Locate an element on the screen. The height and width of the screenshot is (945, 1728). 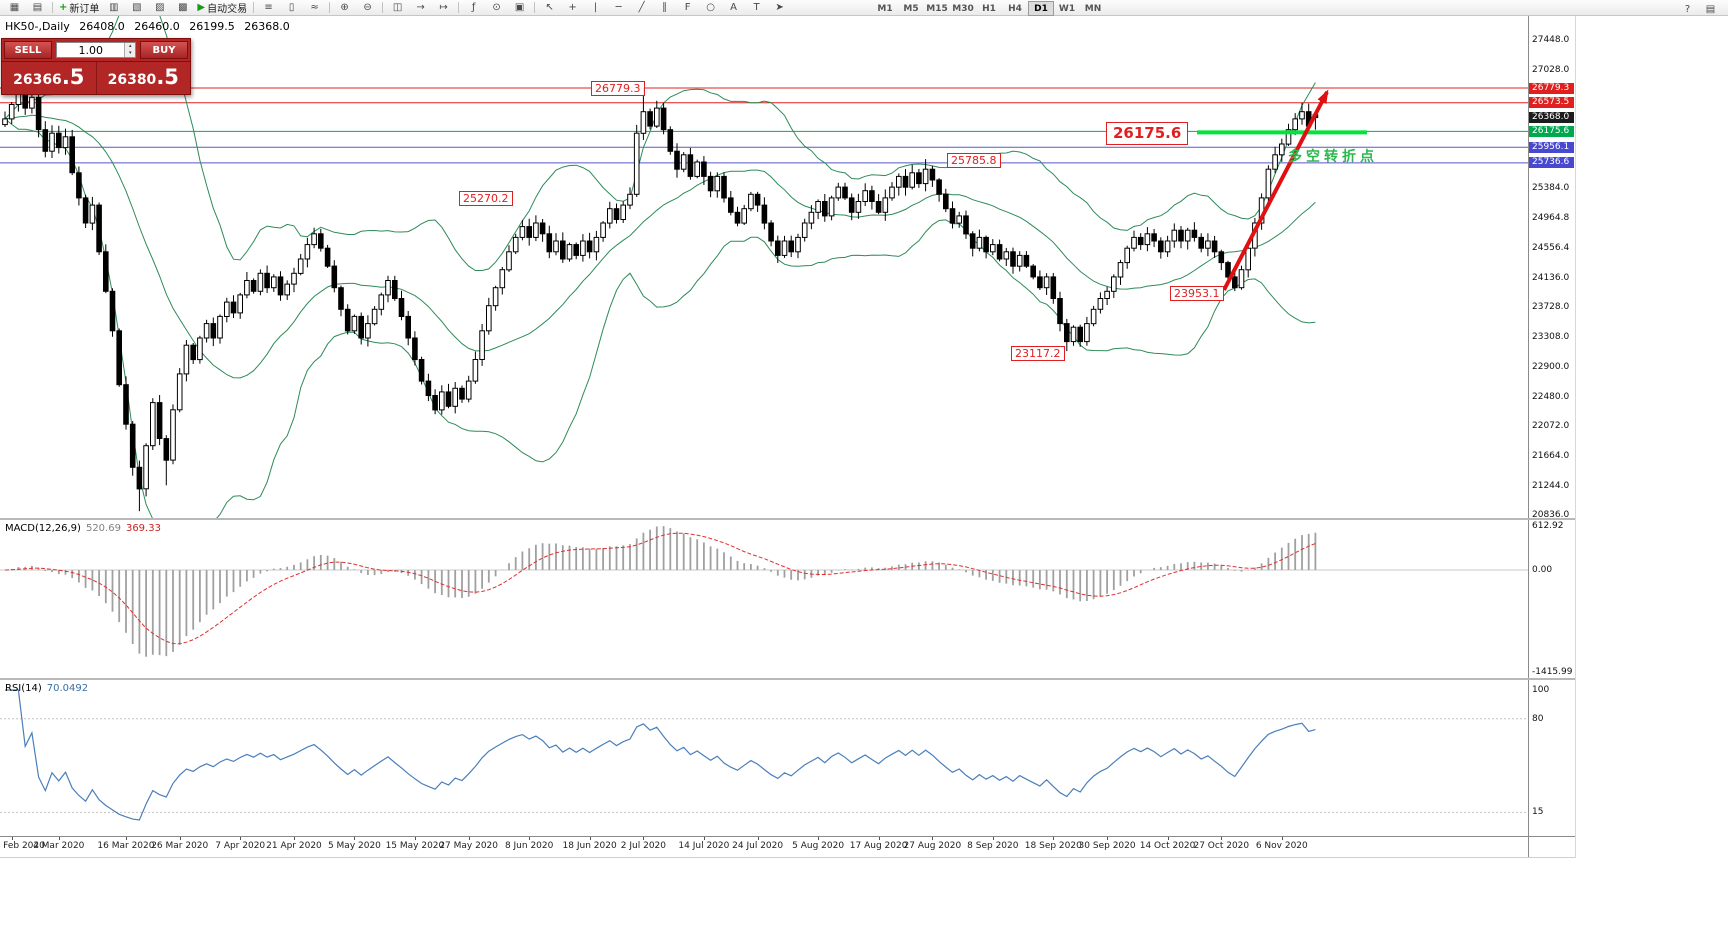
new-chart-icon: ▦ is located at coordinates (14, 7).